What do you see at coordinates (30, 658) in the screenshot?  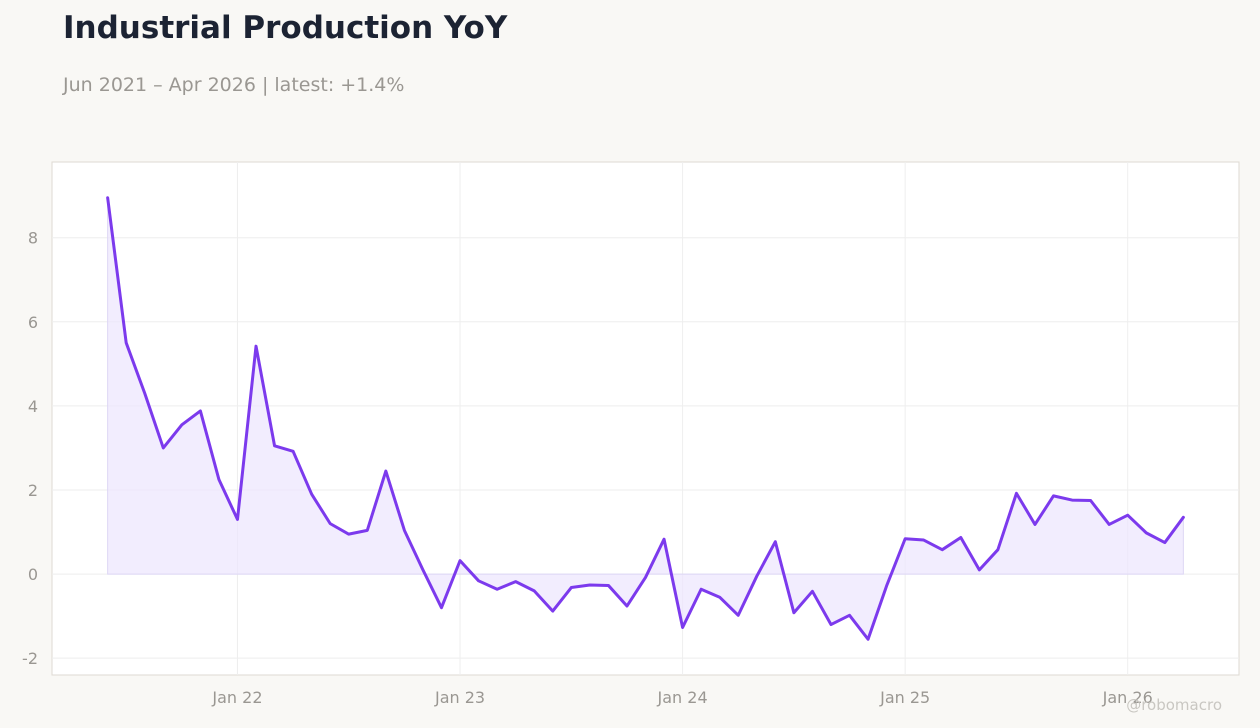 I see `y-tick-label: -2` at bounding box center [30, 658].